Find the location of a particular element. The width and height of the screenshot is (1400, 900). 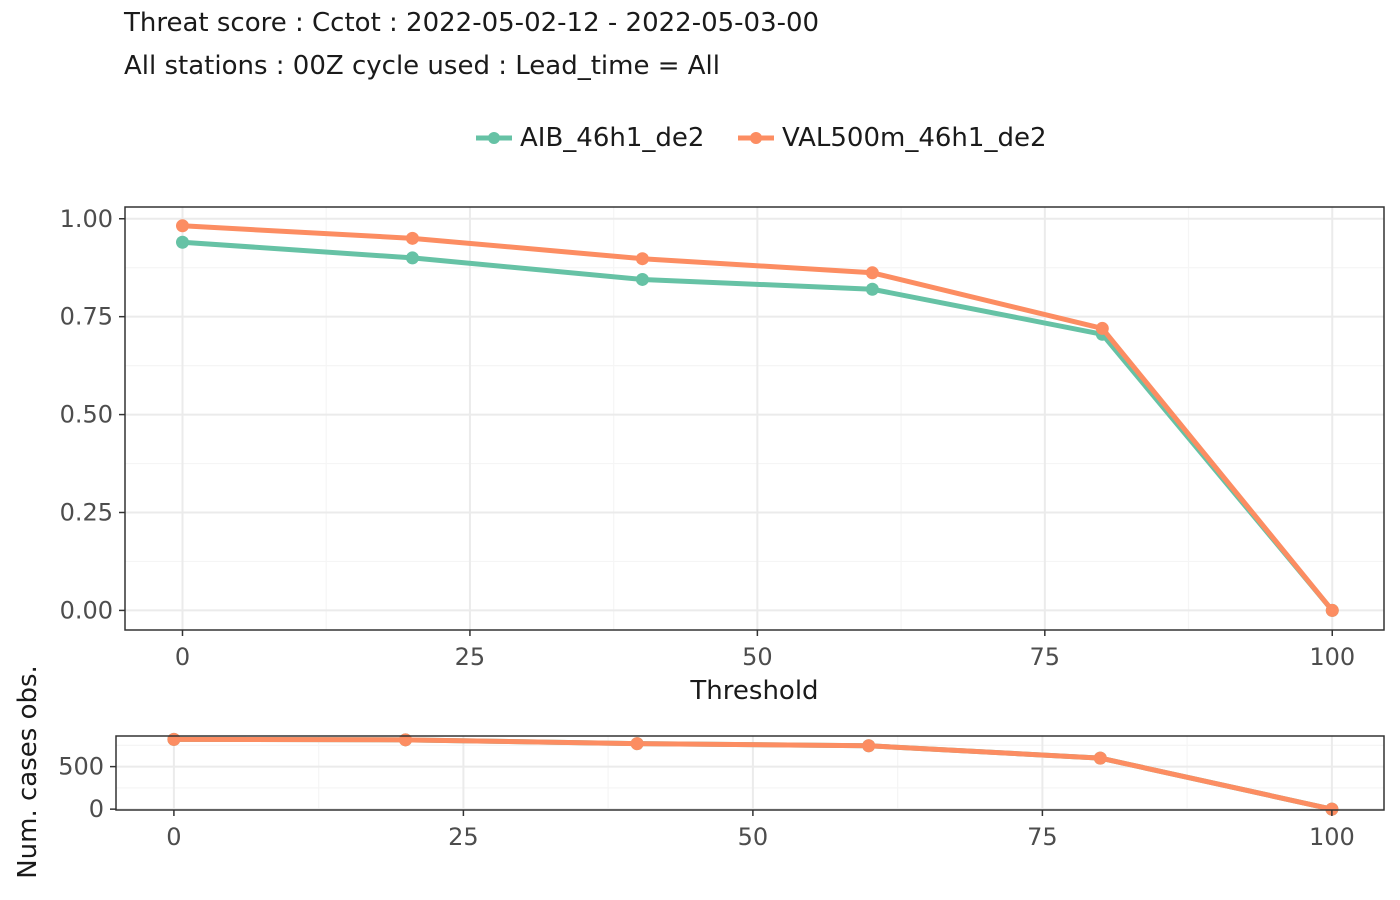

y-tick-label: 500 is located at coordinates (81, 767).